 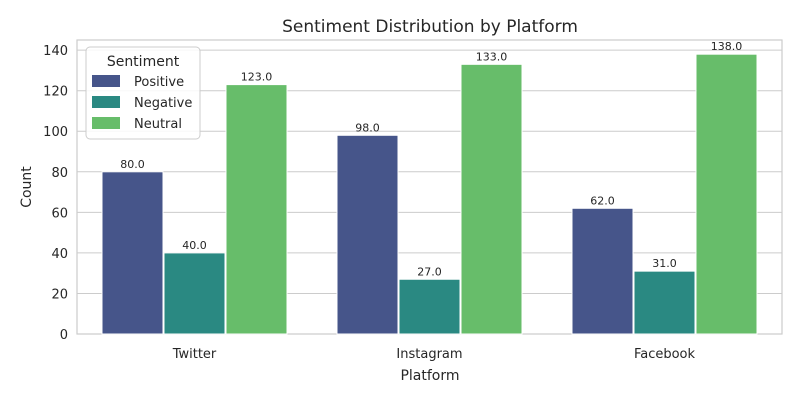 I want to click on data-label: 27.0, so click(x=429, y=271).